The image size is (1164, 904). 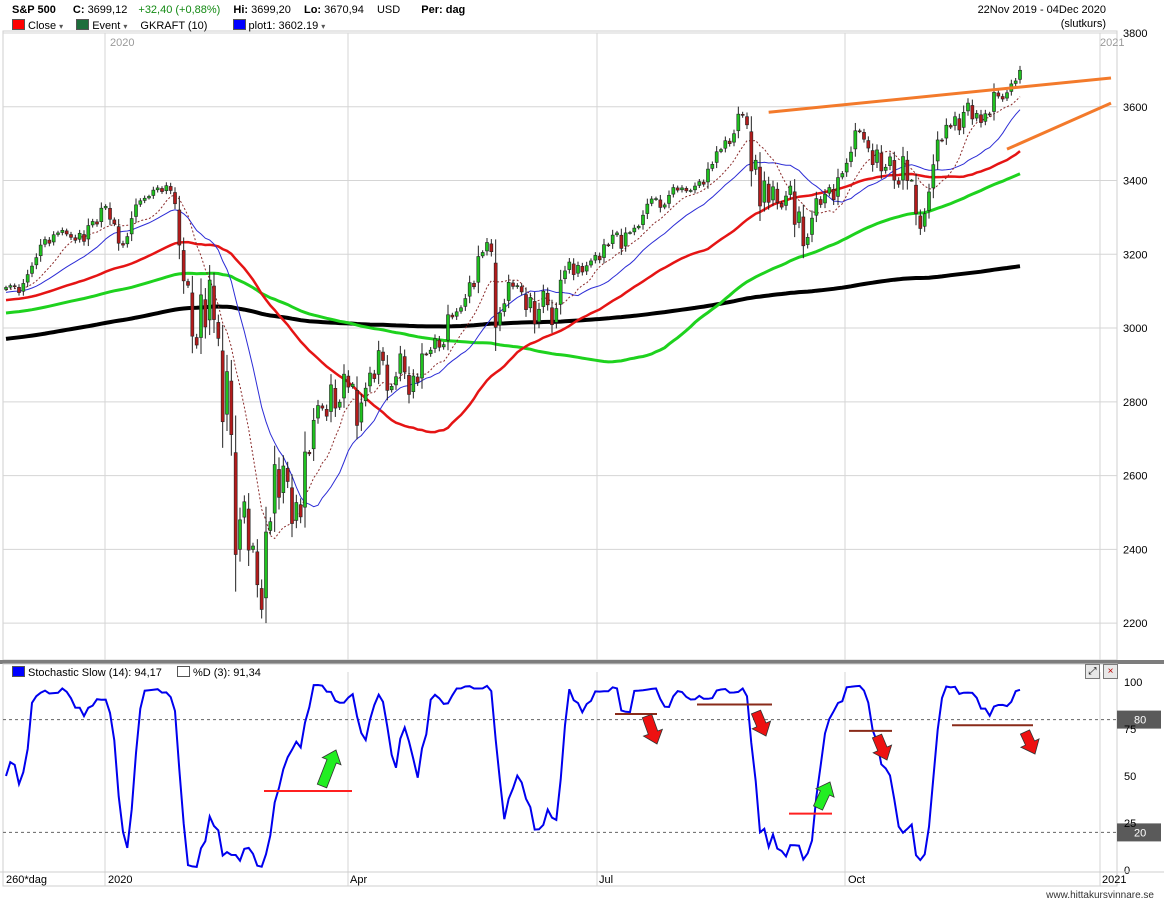 What do you see at coordinates (1112, 43) in the screenshot?
I see `year-label: 2021` at bounding box center [1112, 43].